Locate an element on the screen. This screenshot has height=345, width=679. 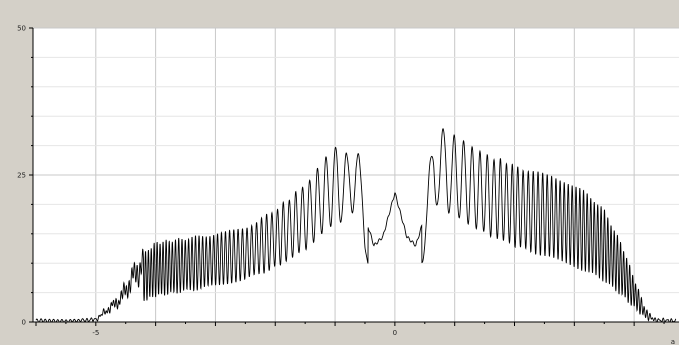
y-tick-label: 50 is located at coordinates (21, 29).